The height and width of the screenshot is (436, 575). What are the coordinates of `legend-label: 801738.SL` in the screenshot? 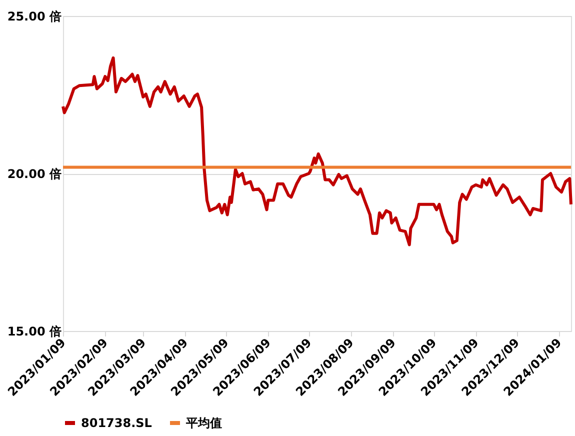 It's located at (116, 423).